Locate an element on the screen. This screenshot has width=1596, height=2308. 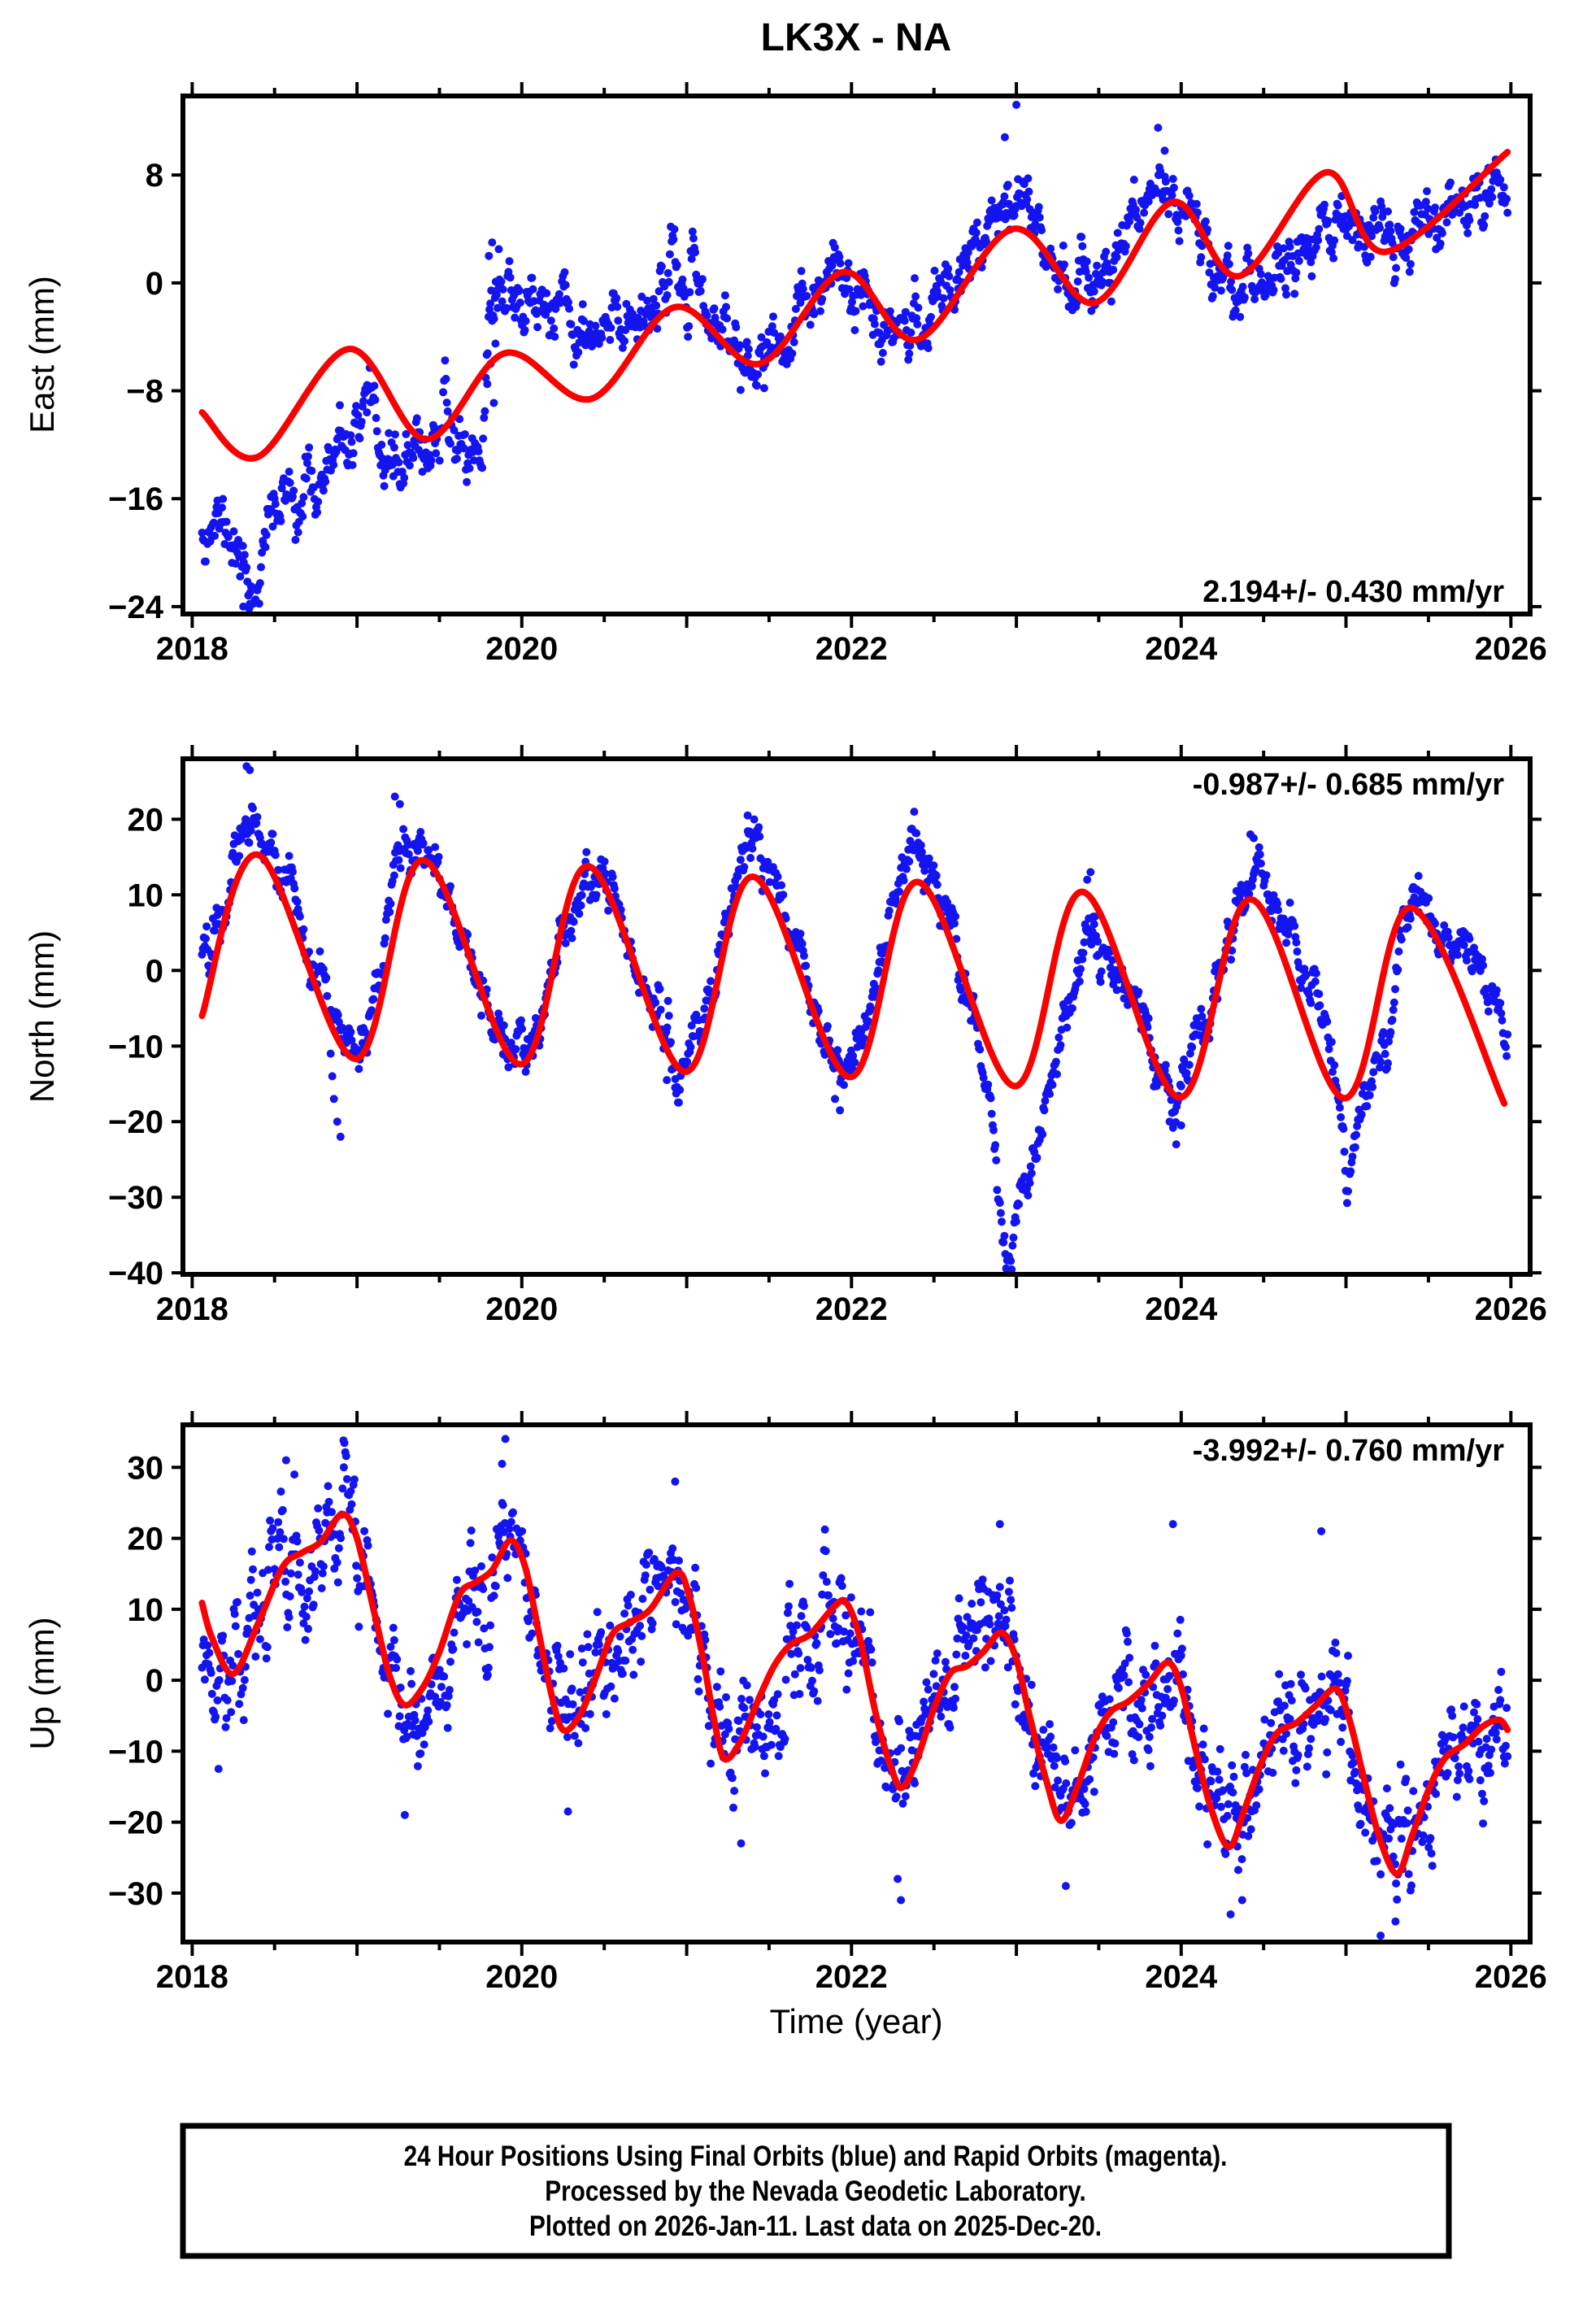
east-axis-label: East (mm) is located at coordinates (42, 355).